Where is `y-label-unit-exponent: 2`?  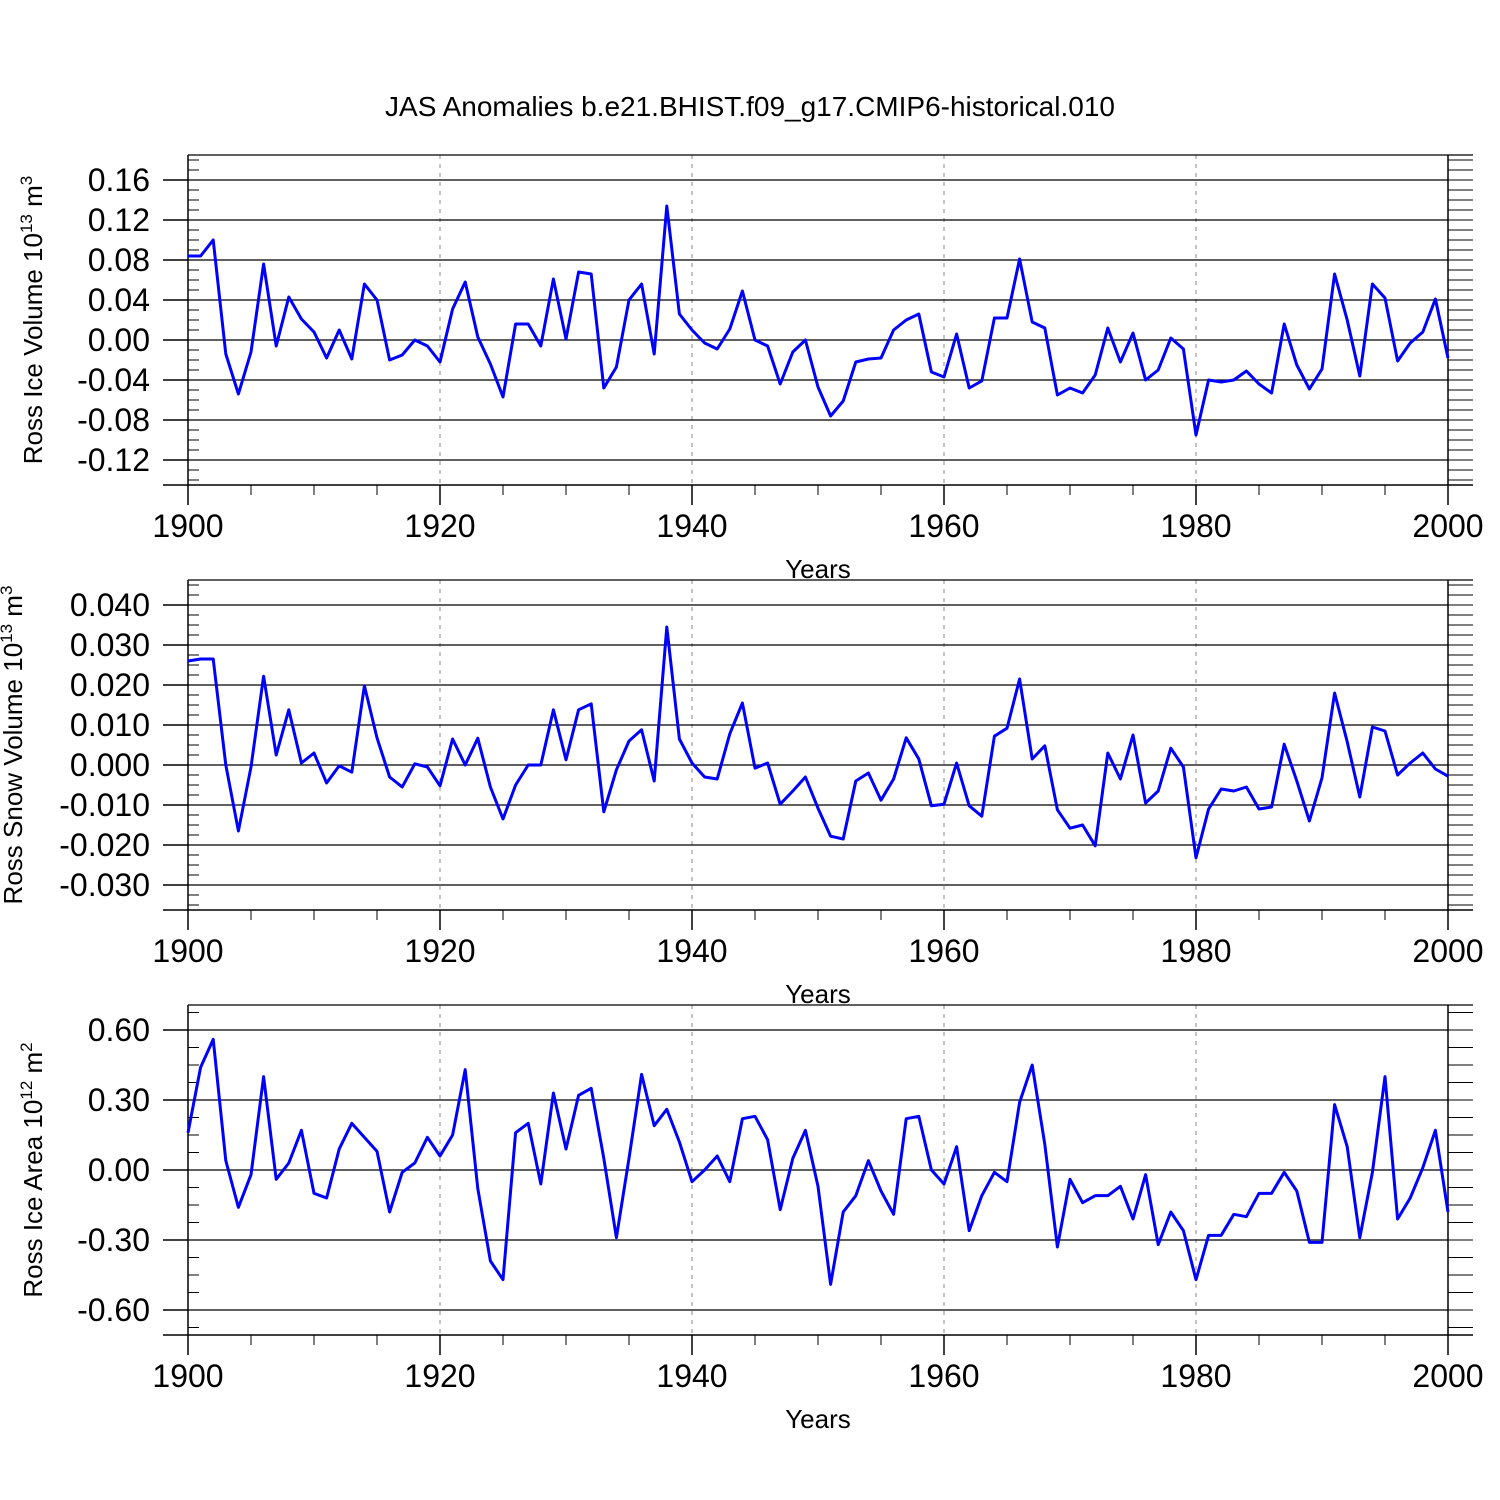 y-label-unit-exponent: 2 is located at coordinates (26, 1046).